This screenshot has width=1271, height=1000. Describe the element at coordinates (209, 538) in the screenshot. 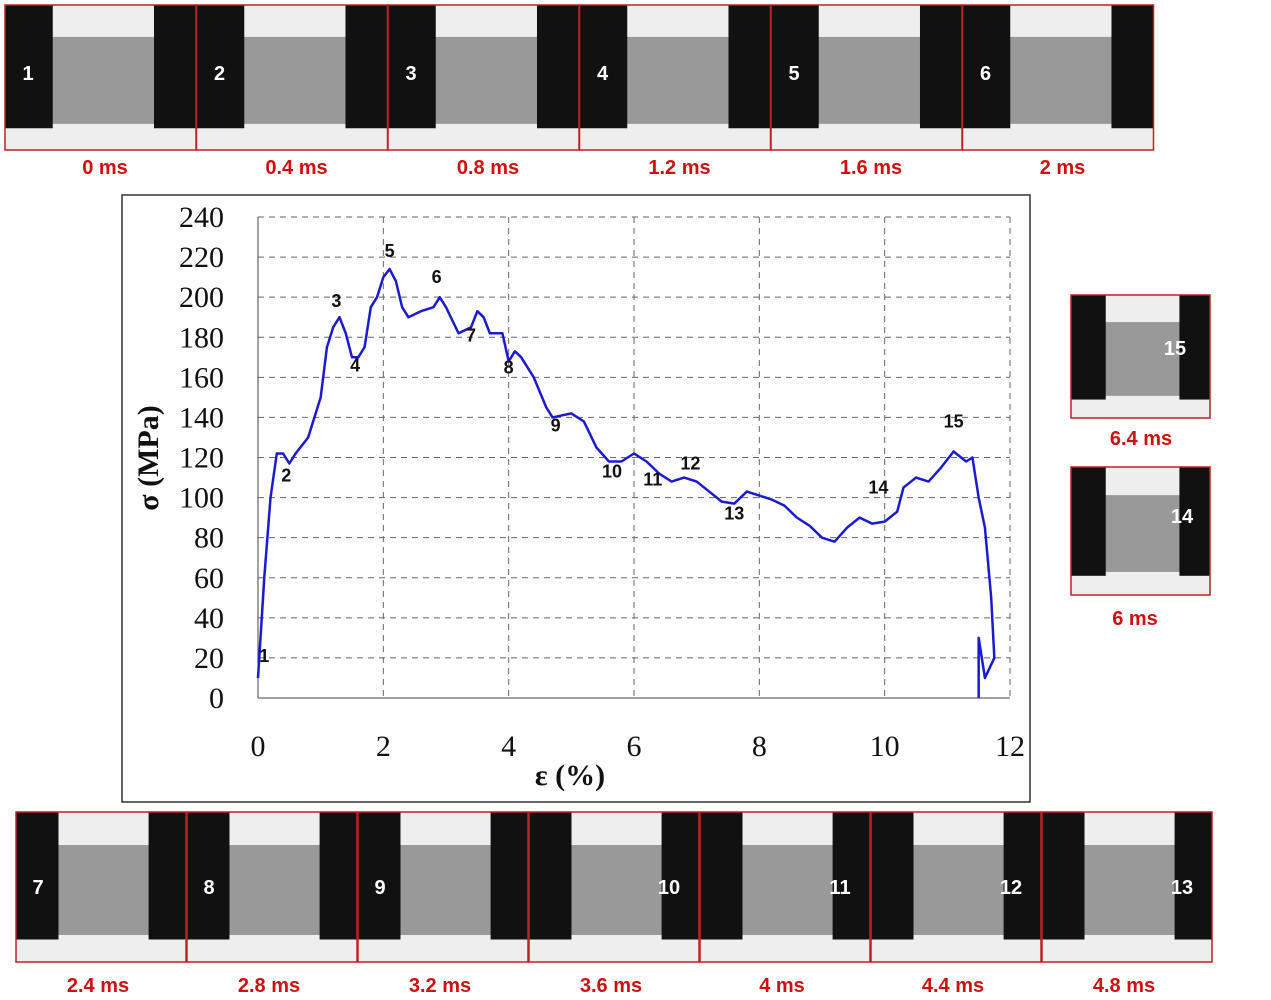

I see `y-tick-label: 80` at that location.